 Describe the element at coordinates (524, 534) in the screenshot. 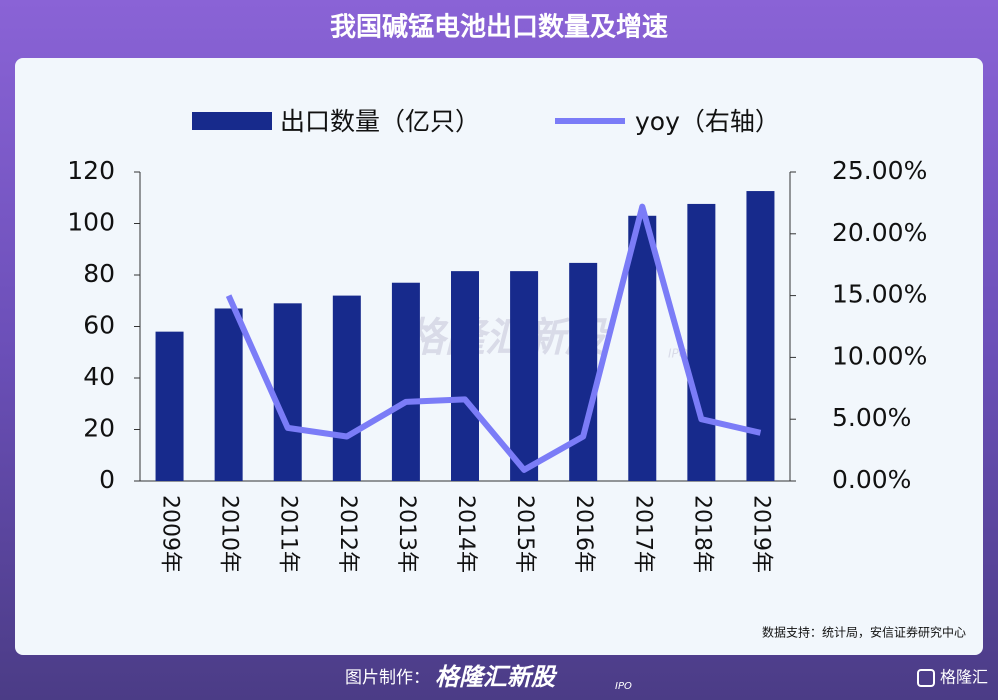

I see `x-tick-label: 2015年` at that location.